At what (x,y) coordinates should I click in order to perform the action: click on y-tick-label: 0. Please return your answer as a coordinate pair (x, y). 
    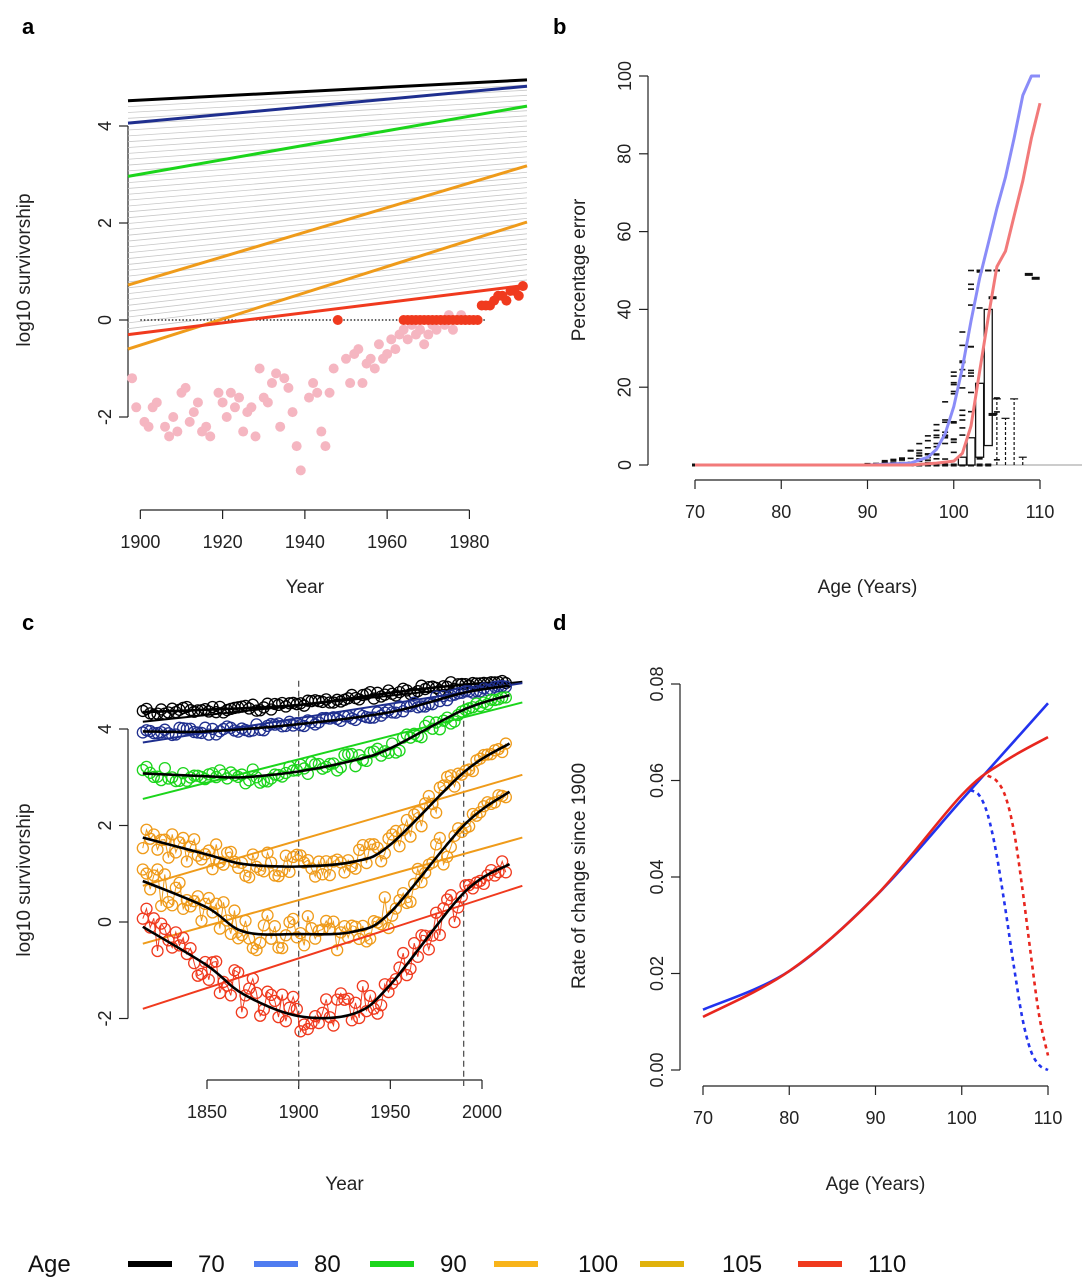
    Looking at the image, I should click on (625, 465).